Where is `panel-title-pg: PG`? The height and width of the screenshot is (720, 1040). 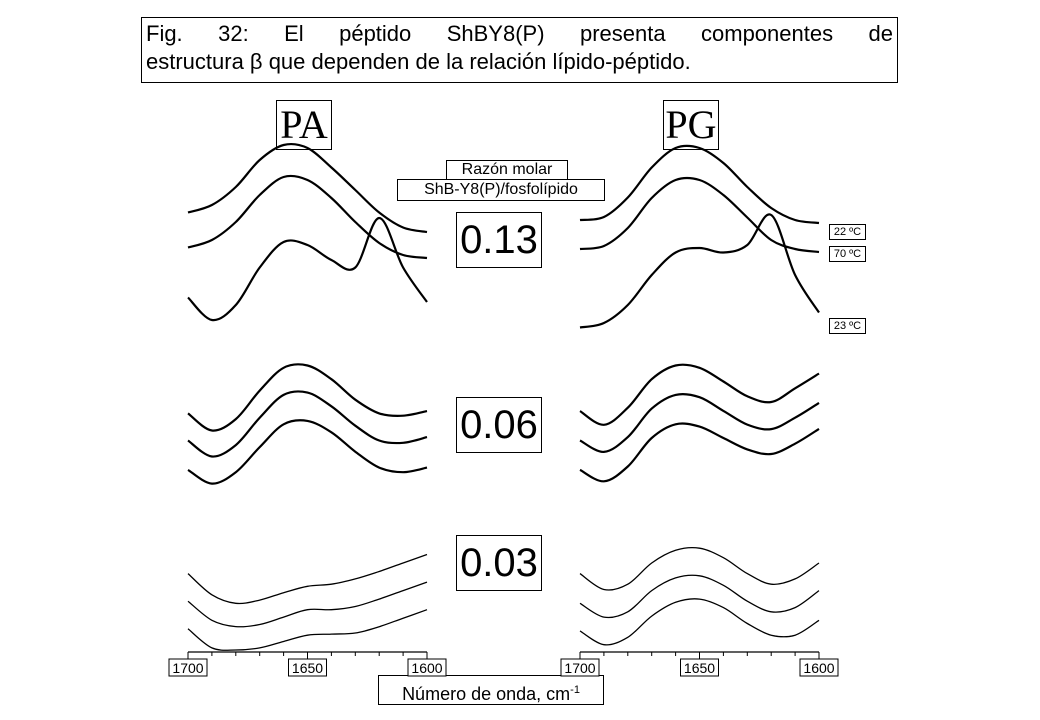
panel-title-pg: PG is located at coordinates (691, 125).